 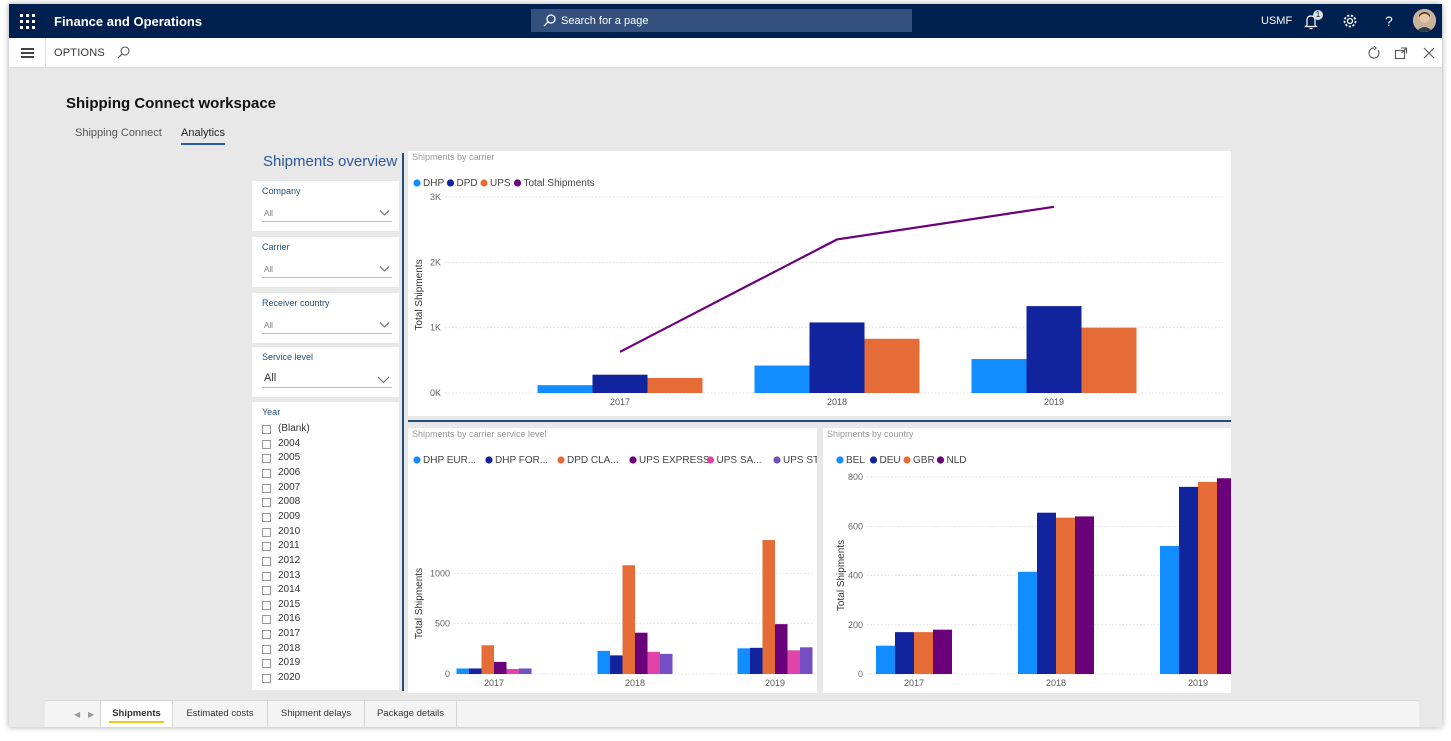 I want to click on tab-shipments: Shipments, so click(x=136, y=714).